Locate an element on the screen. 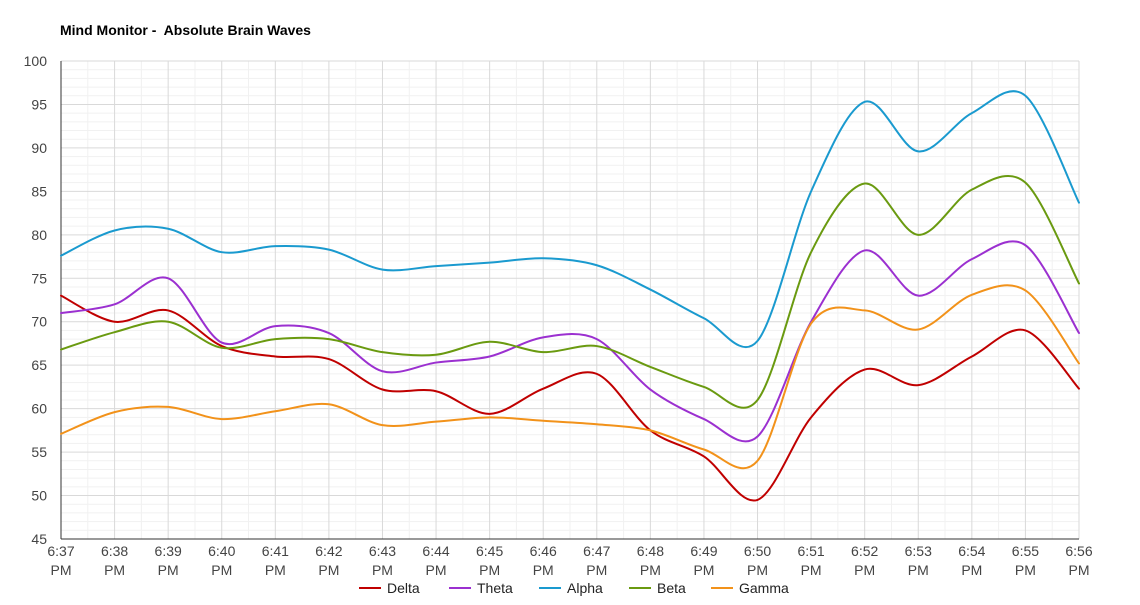  legend-item-beta: Beta is located at coordinates (657, 588).